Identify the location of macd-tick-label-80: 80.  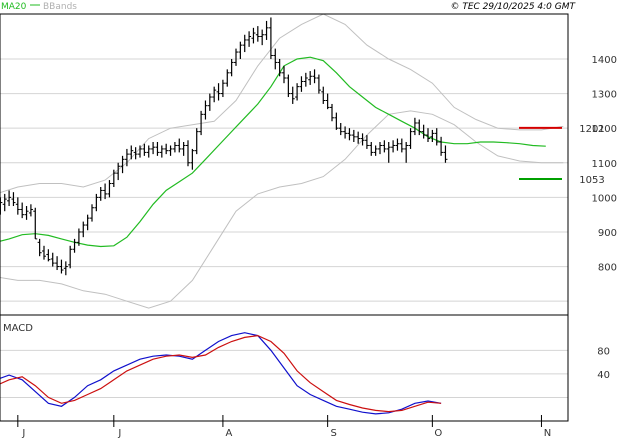
(603, 351).